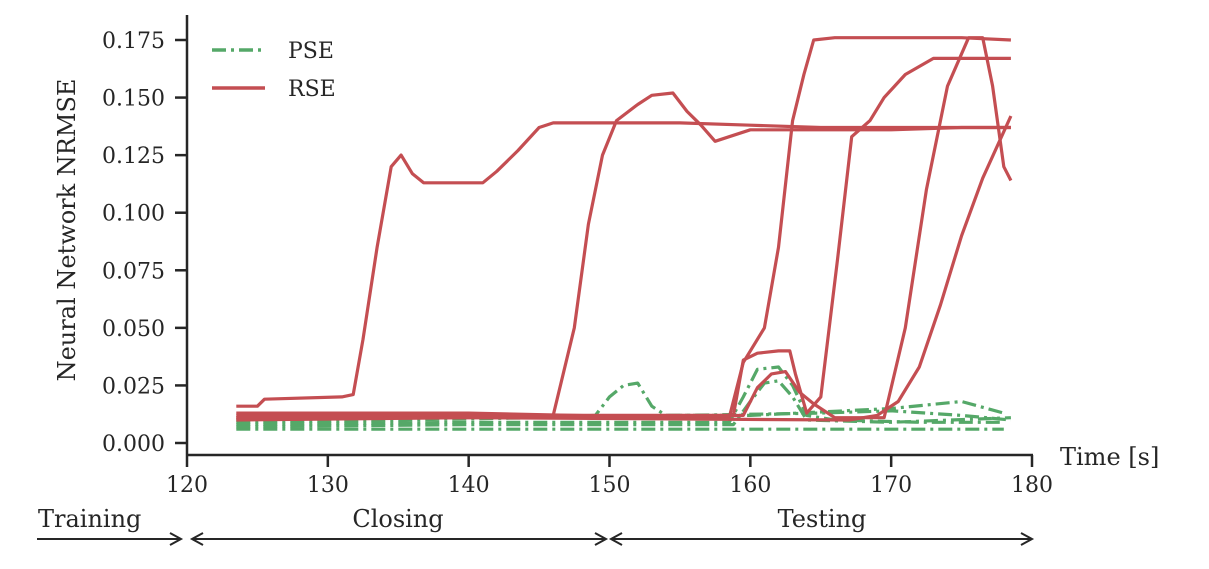 Image resolution: width=1209 pixels, height=569 pixels. I want to click on phase-closing-label: Closing, so click(397, 519).